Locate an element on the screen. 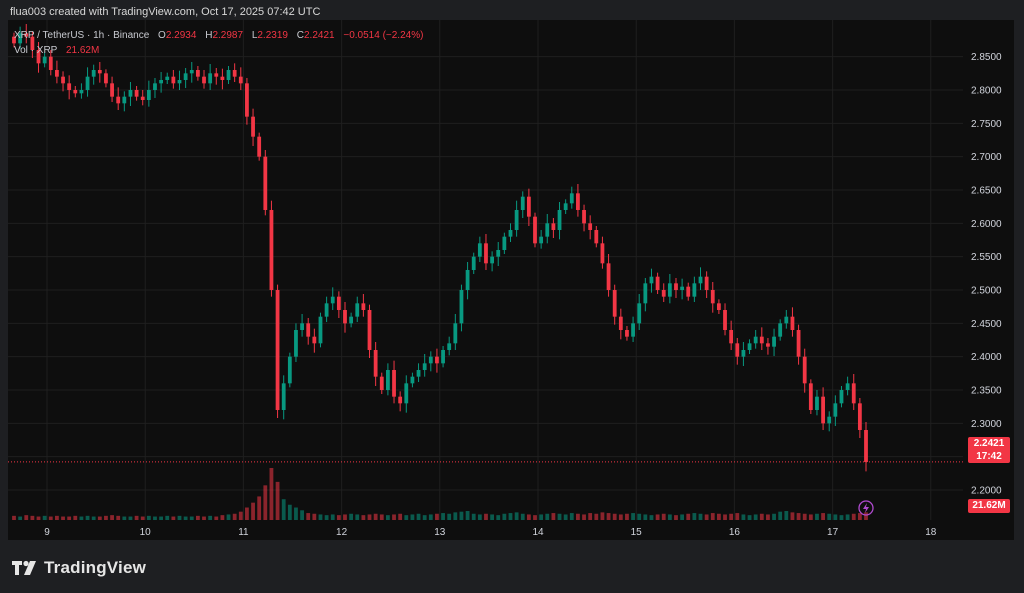 The width and height of the screenshot is (1024, 593). events-icon is located at coordinates (866, 508).